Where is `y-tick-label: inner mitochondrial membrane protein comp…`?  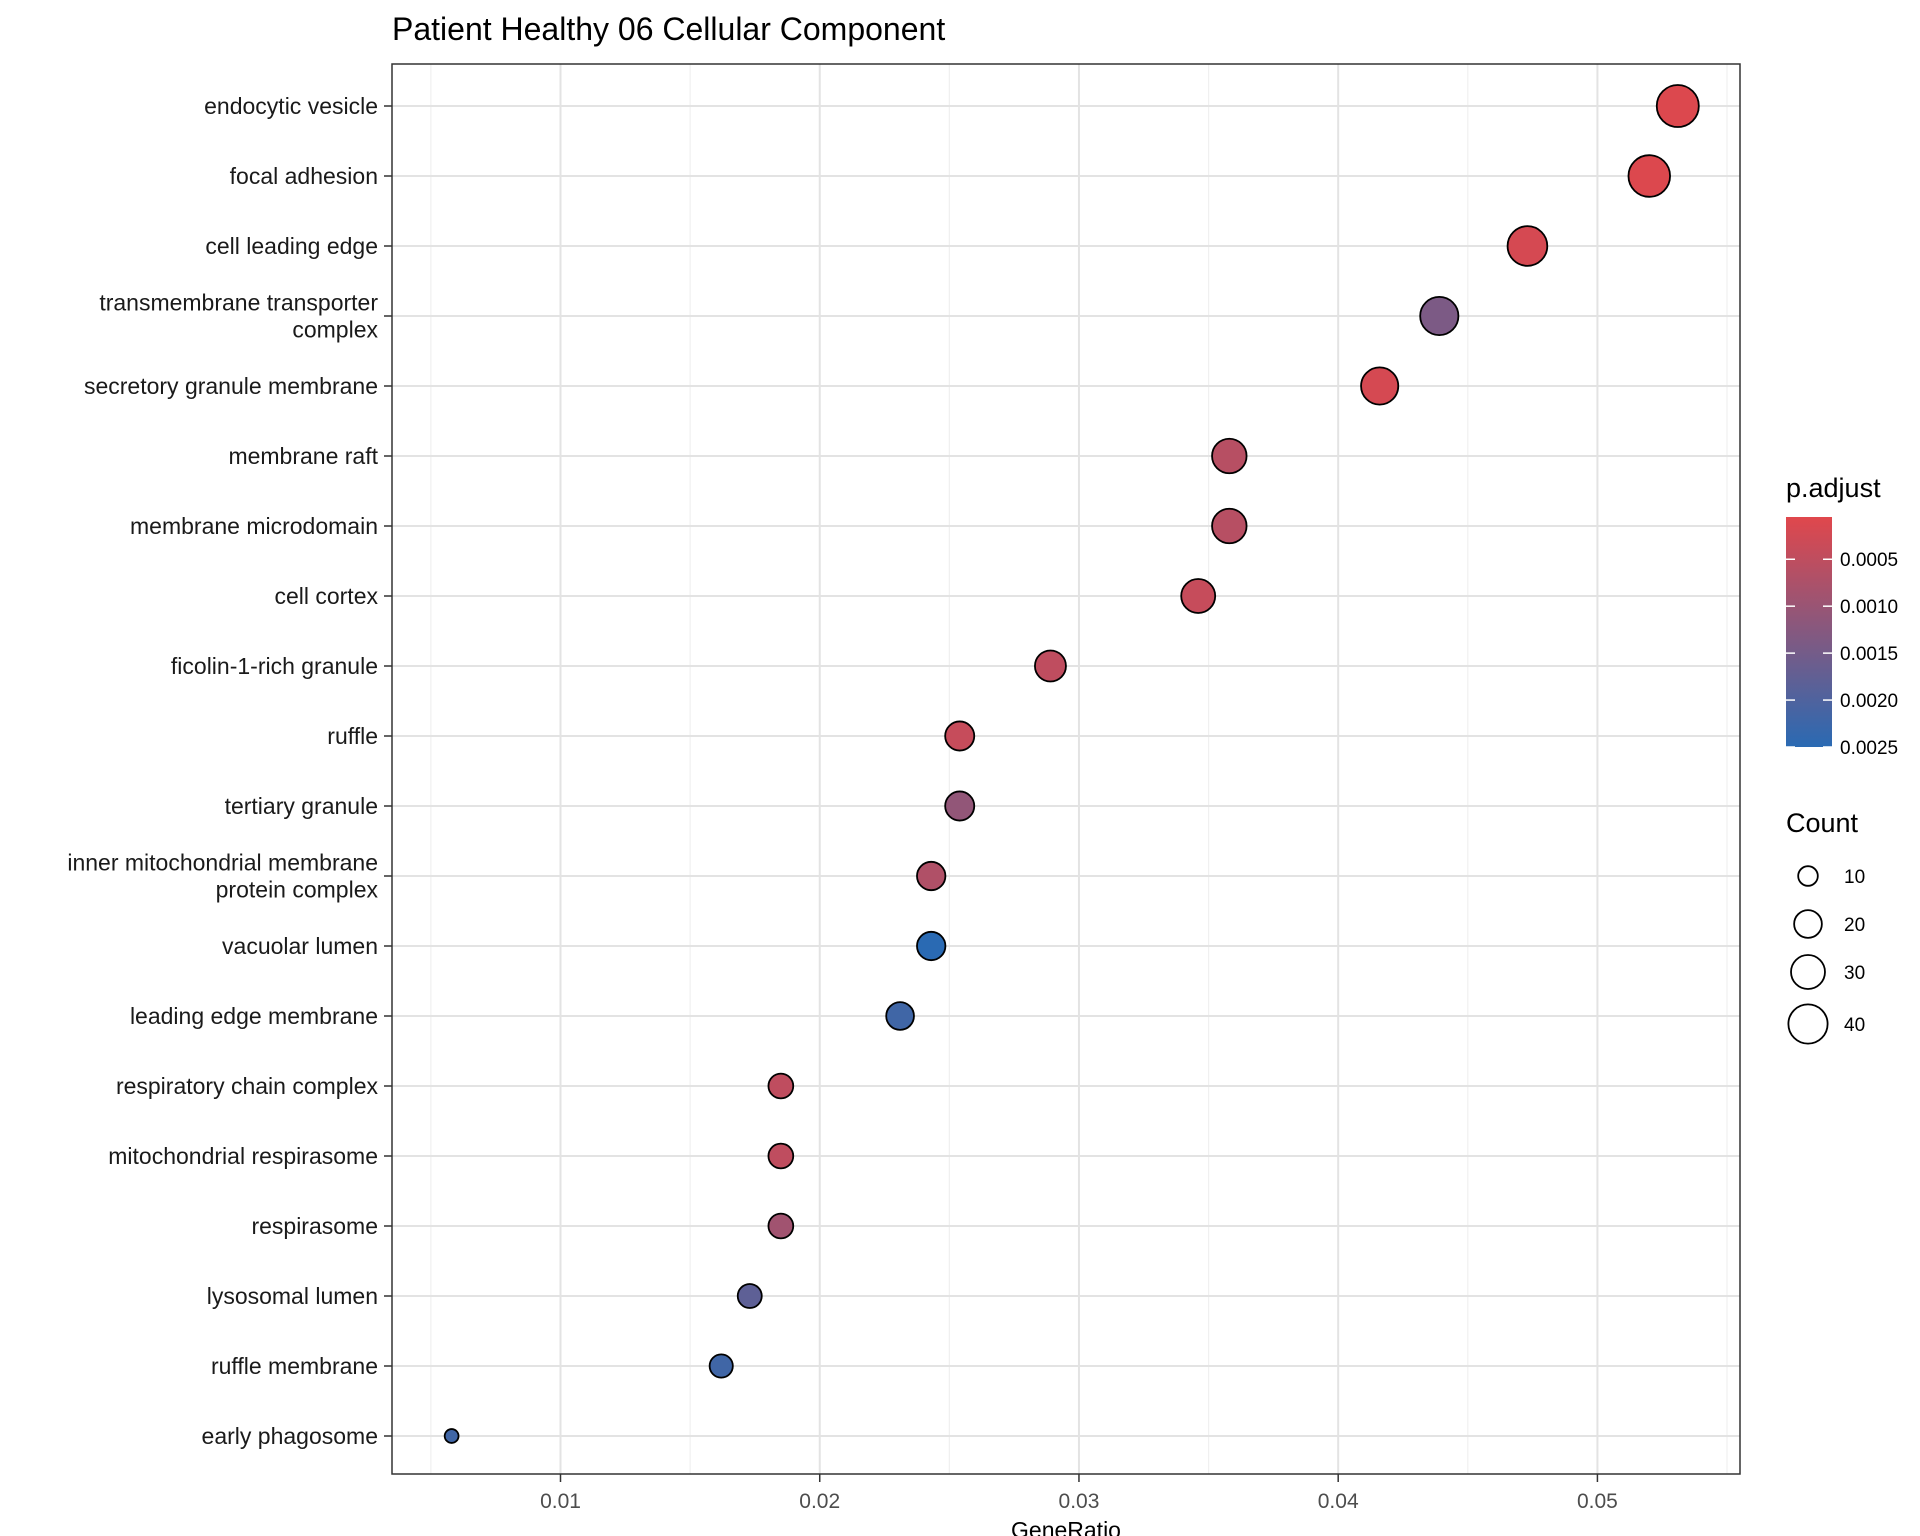
y-tick-label: inner mitochondrial membrane protein comp… is located at coordinates (222, 876).